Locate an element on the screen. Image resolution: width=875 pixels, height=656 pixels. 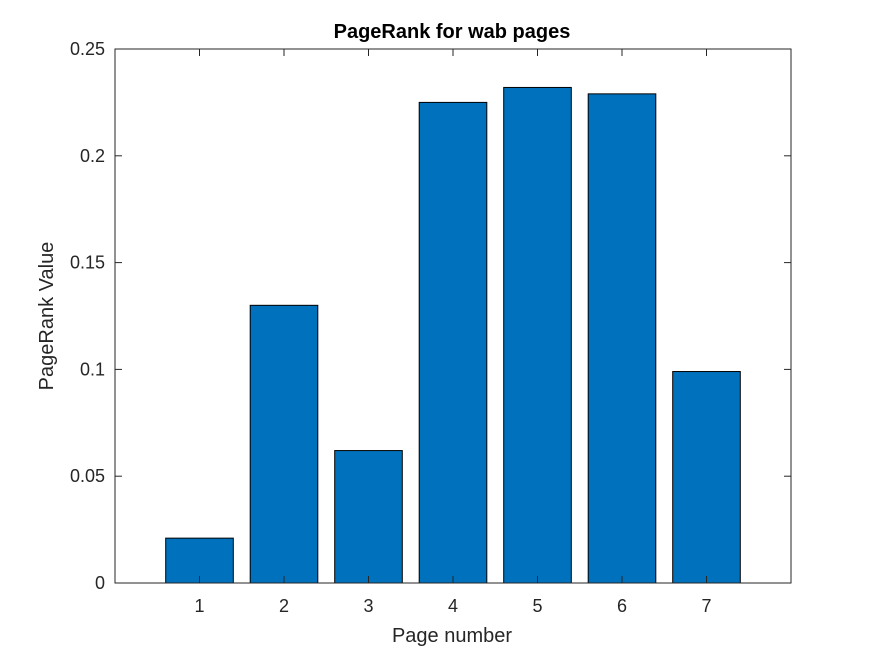
y-tick-label: 0.1 is located at coordinates (92, 369).